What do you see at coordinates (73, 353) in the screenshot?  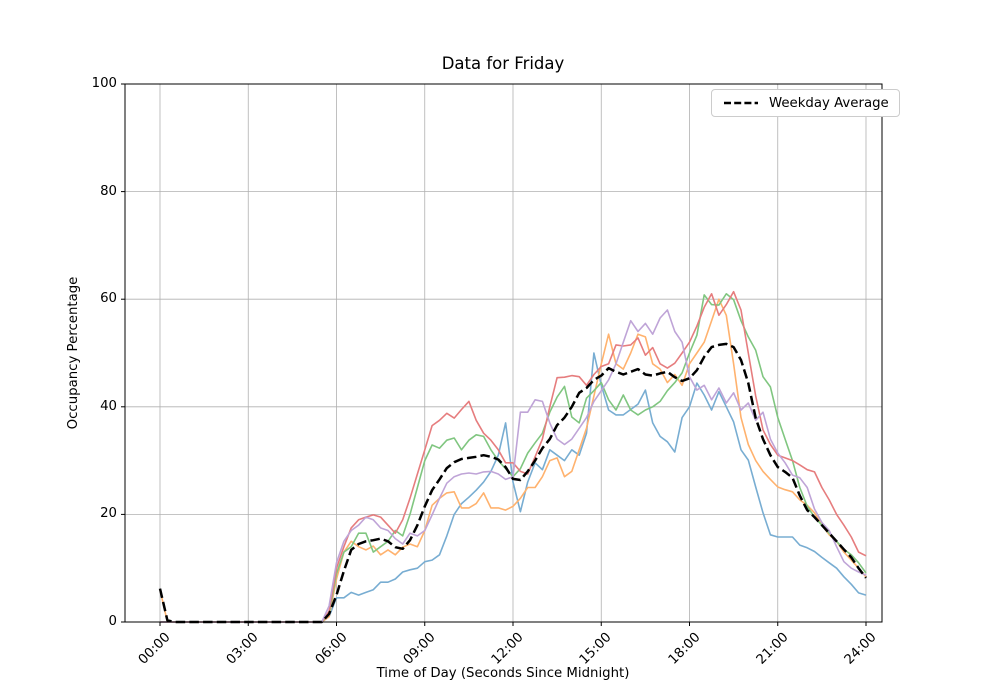 I see `y-axis-label: Occupancy Percentage` at bounding box center [73, 353].